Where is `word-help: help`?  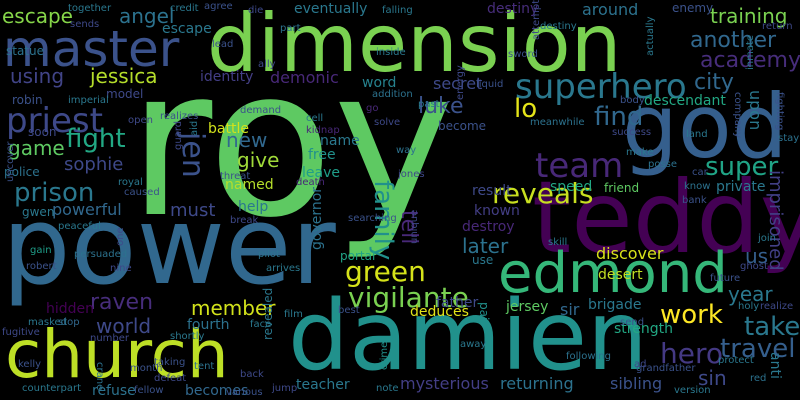 word-help: help is located at coordinates (253, 207).